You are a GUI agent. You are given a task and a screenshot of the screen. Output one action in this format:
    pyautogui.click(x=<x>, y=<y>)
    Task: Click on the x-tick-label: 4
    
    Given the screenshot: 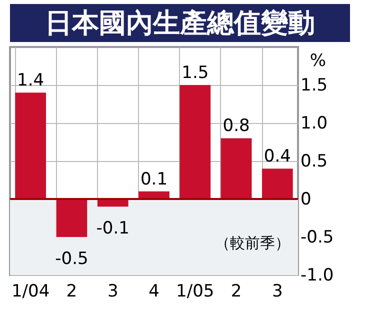 What is the action you would take?
    pyautogui.click(x=154, y=292)
    